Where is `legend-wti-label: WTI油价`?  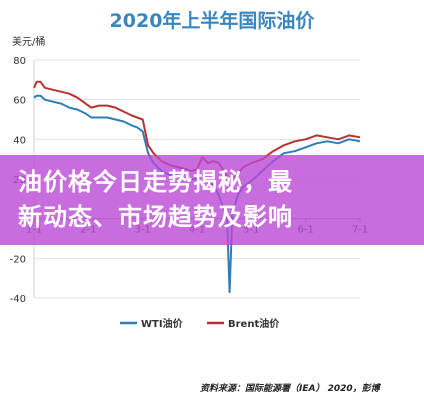 legend-wti-label: WTI油价 is located at coordinates (162, 323).